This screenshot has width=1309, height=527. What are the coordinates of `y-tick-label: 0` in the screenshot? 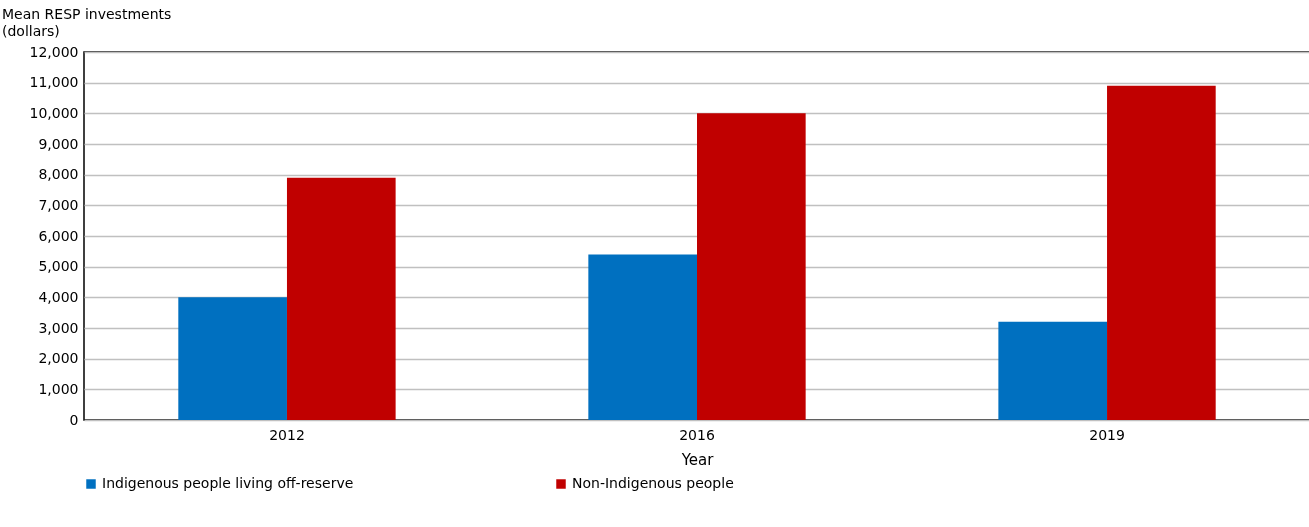 It's located at (74, 419).